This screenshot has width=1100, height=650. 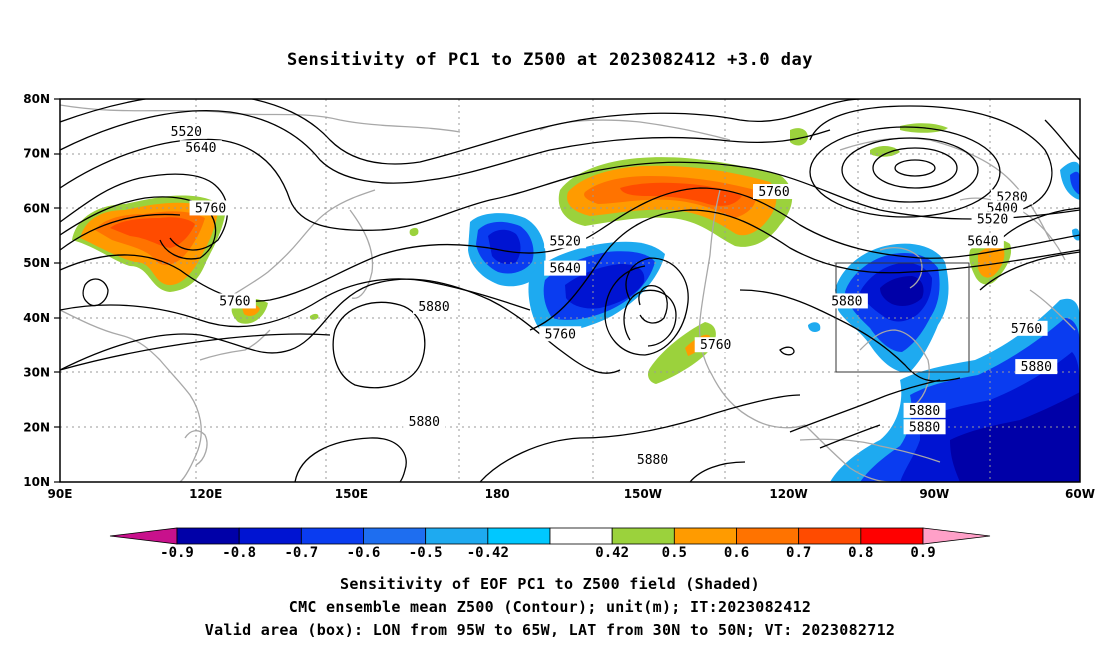 What do you see at coordinates (488, 553) in the screenshot?
I see `colorbar-label: -0.42` at bounding box center [488, 553].